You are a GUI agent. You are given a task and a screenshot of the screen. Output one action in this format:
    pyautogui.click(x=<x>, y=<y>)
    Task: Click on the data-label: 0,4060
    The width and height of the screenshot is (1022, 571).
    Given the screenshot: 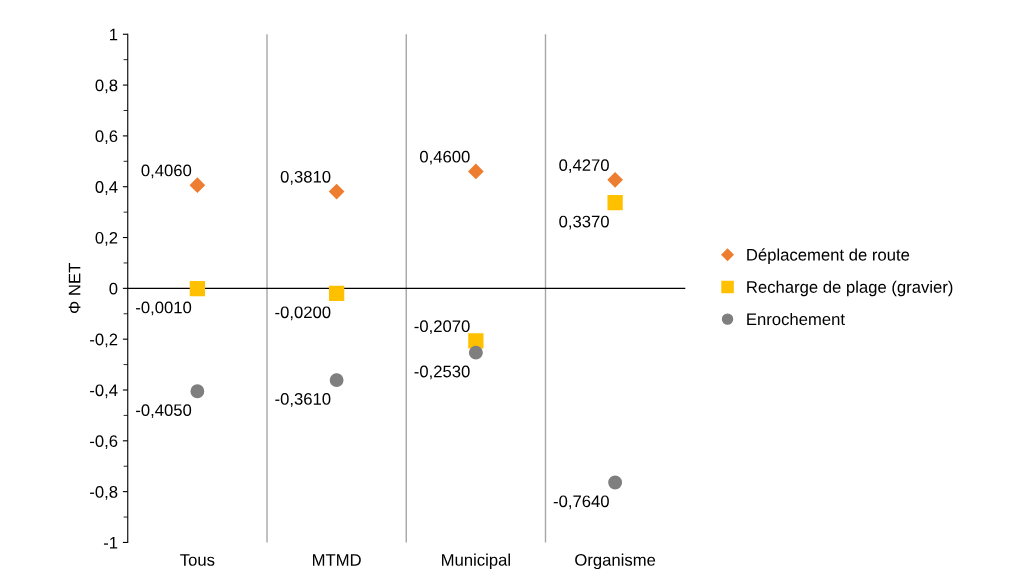 What is the action you would take?
    pyautogui.click(x=166, y=171)
    